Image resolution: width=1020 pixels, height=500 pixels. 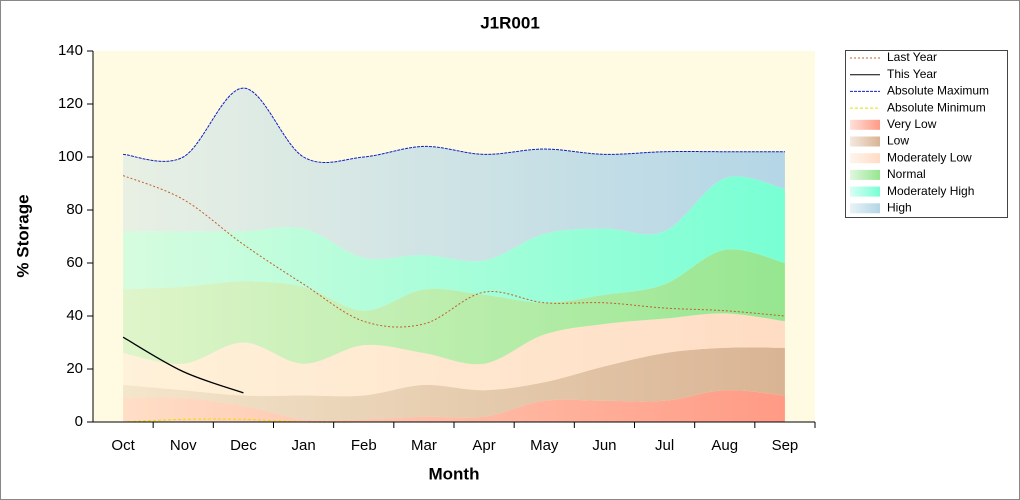 What do you see at coordinates (724, 445) in the screenshot?
I see `x-tick-label: Aug` at bounding box center [724, 445].